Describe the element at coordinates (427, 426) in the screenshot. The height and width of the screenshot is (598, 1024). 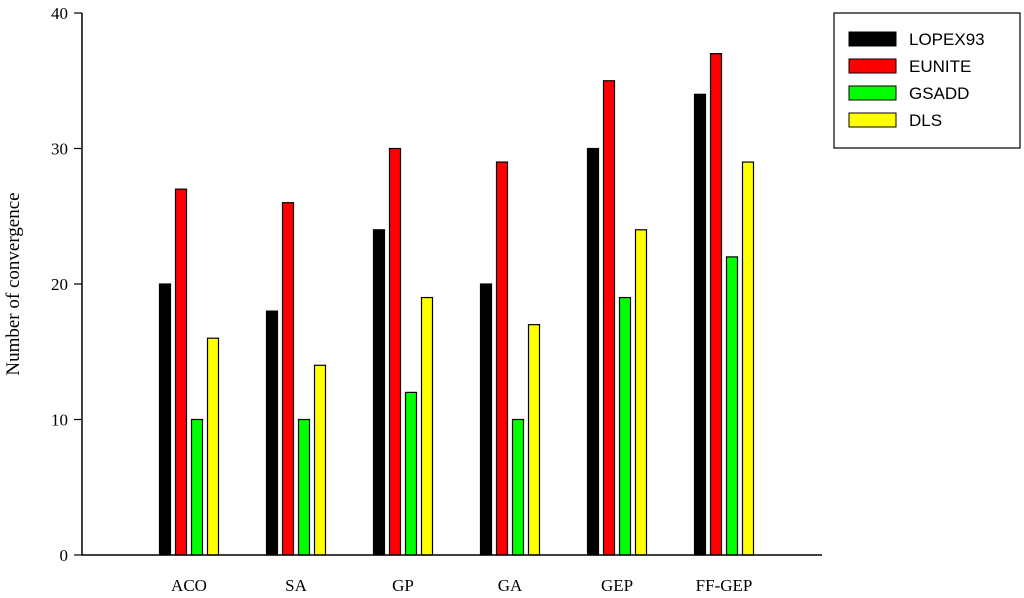
I see `bar-dls-gp` at that location.